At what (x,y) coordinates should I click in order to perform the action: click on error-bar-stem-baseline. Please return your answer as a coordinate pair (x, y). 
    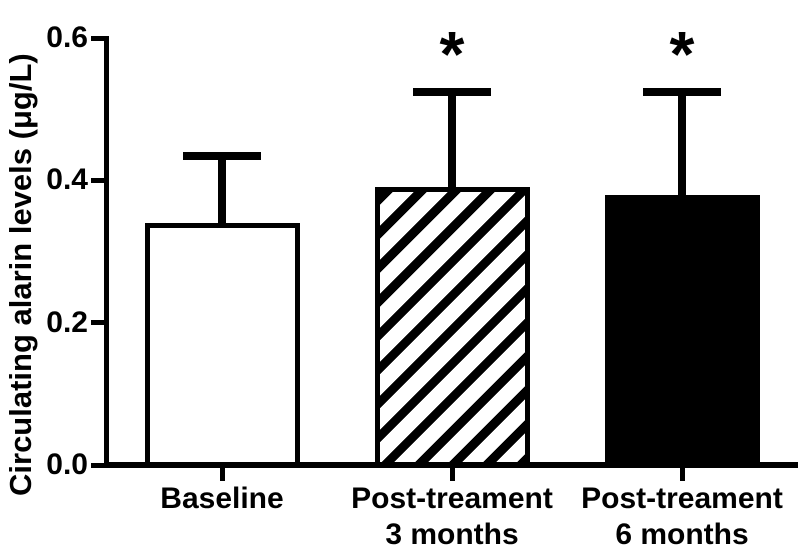
    Looking at the image, I should click on (222, 190).